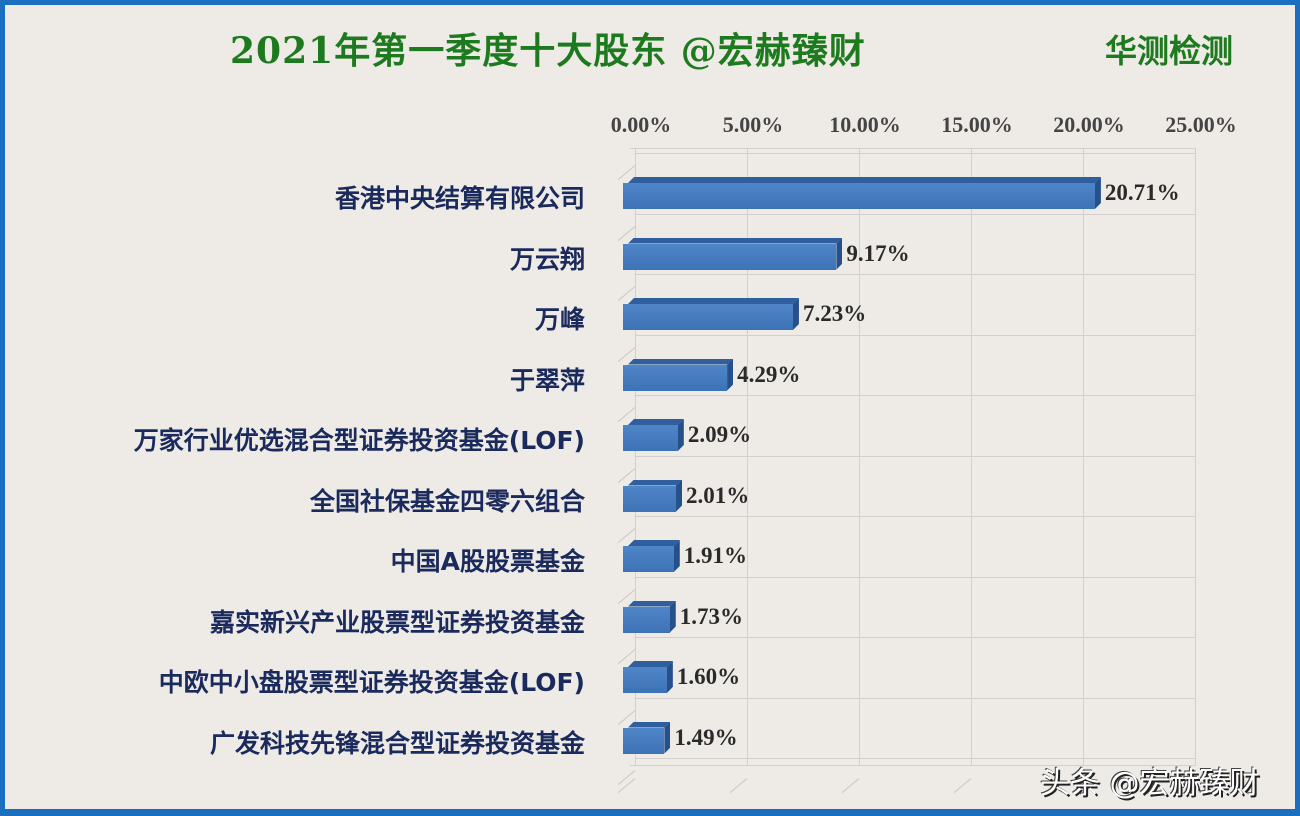 The width and height of the screenshot is (1300, 816). What do you see at coordinates (711, 616) in the screenshot?
I see `value-label: 1.73%` at bounding box center [711, 616].